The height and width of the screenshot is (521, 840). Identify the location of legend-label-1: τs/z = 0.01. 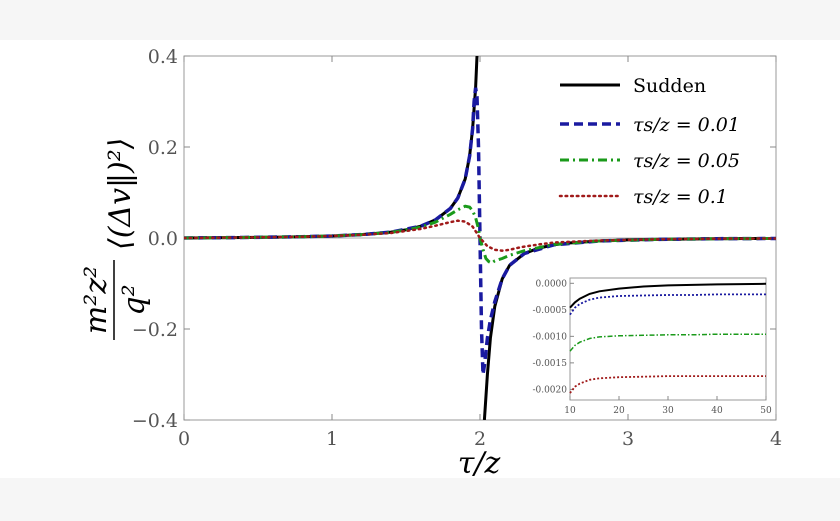
(686, 125).